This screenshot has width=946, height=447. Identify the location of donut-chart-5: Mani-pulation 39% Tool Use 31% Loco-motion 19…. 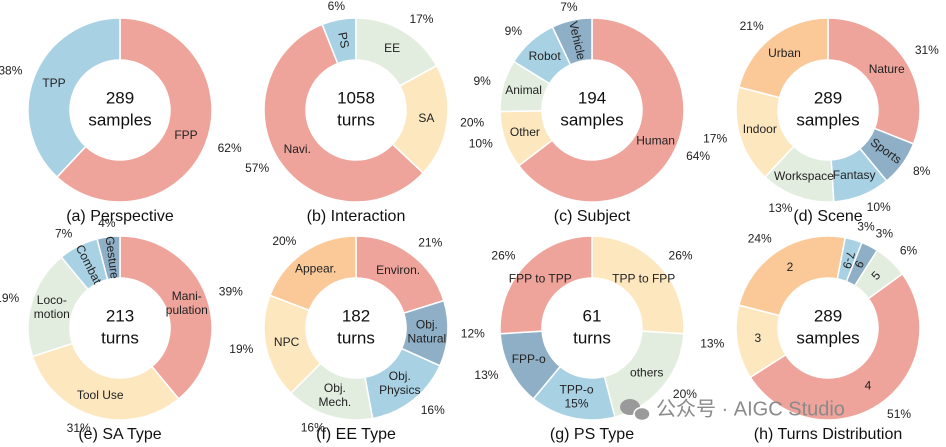
(121, 329).